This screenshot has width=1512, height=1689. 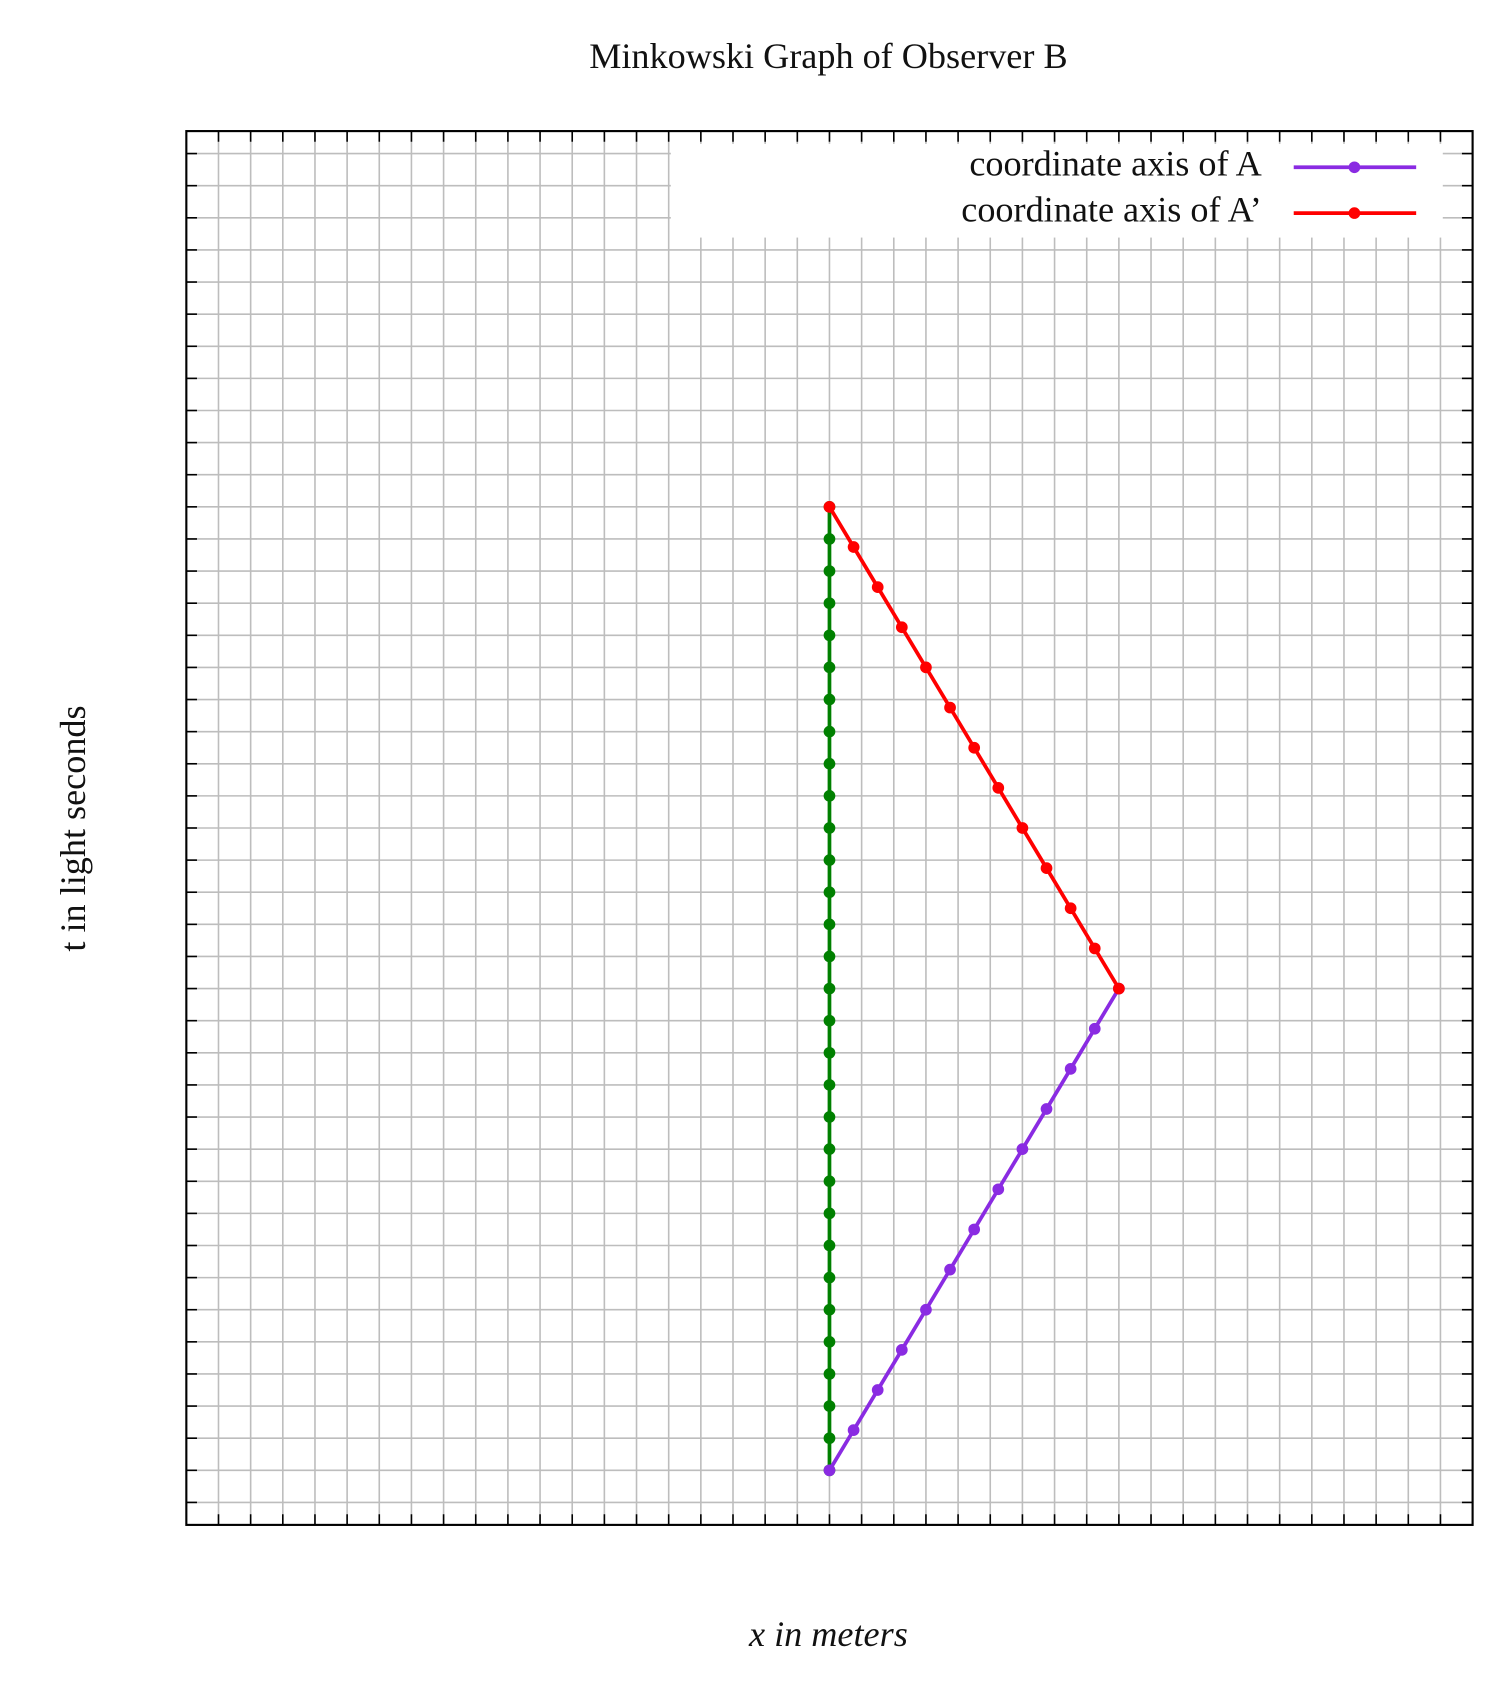 I want to click on legend-label: coordinate axis of A’, so click(x=1111, y=209).